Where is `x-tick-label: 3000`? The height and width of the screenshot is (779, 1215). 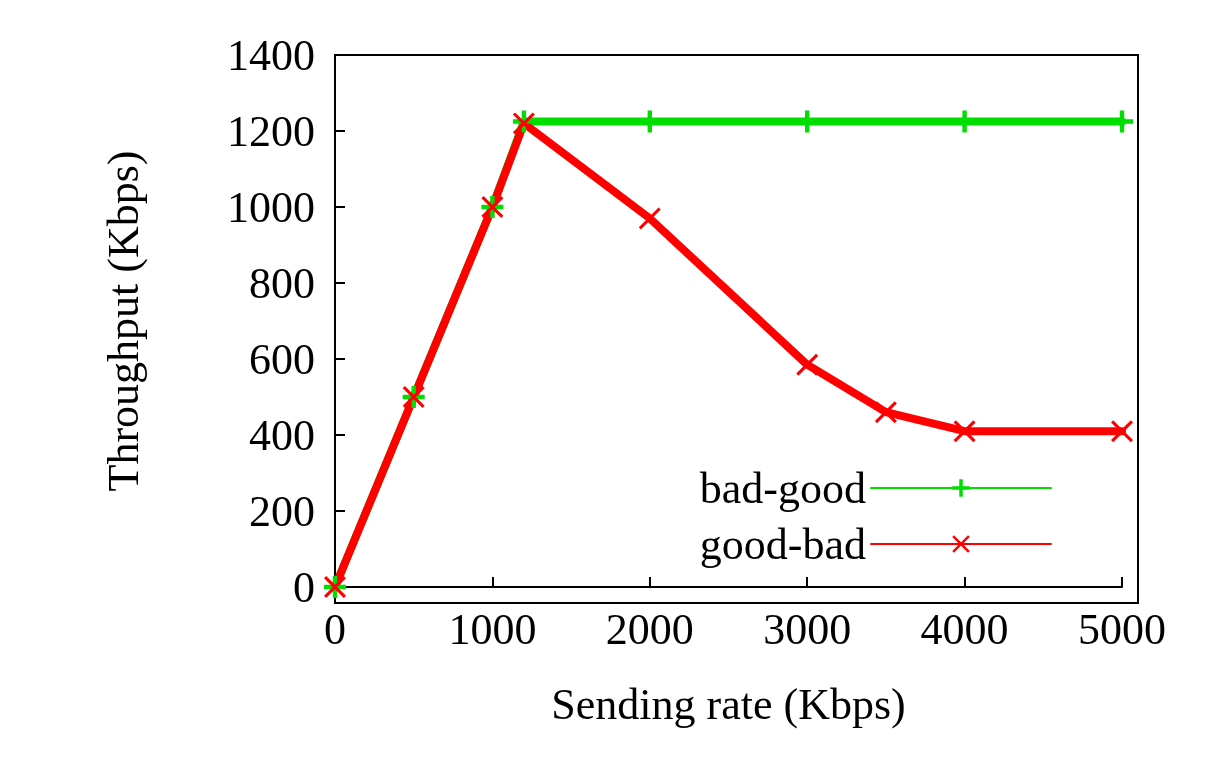 x-tick-label: 3000 is located at coordinates (807, 629).